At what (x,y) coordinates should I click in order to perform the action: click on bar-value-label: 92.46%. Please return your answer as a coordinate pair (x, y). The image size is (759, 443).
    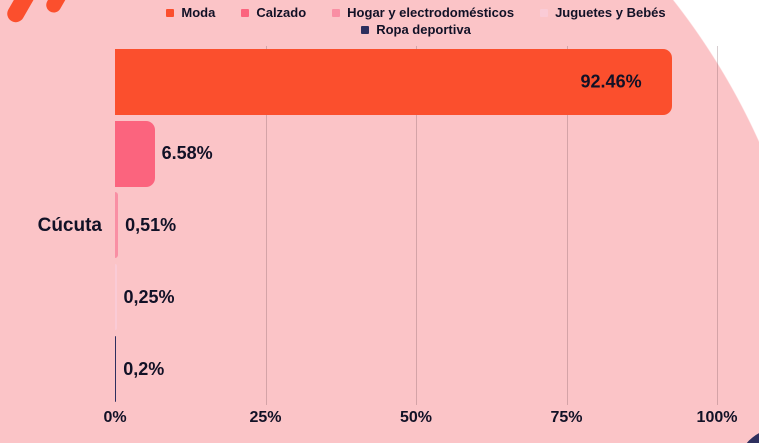
    Looking at the image, I should click on (611, 81).